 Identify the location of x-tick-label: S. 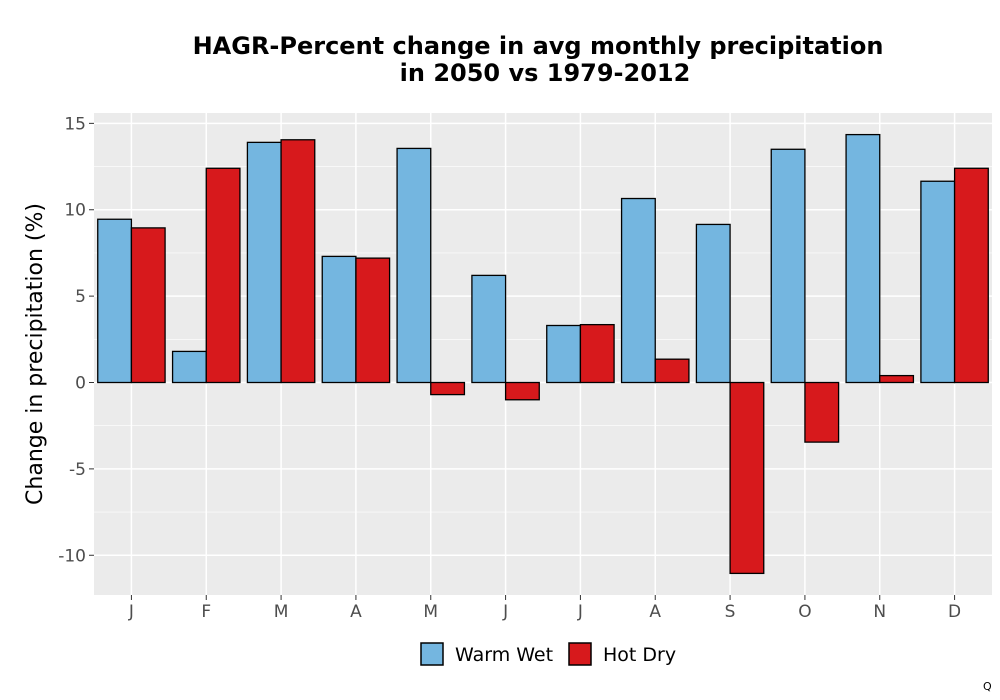
(730, 612).